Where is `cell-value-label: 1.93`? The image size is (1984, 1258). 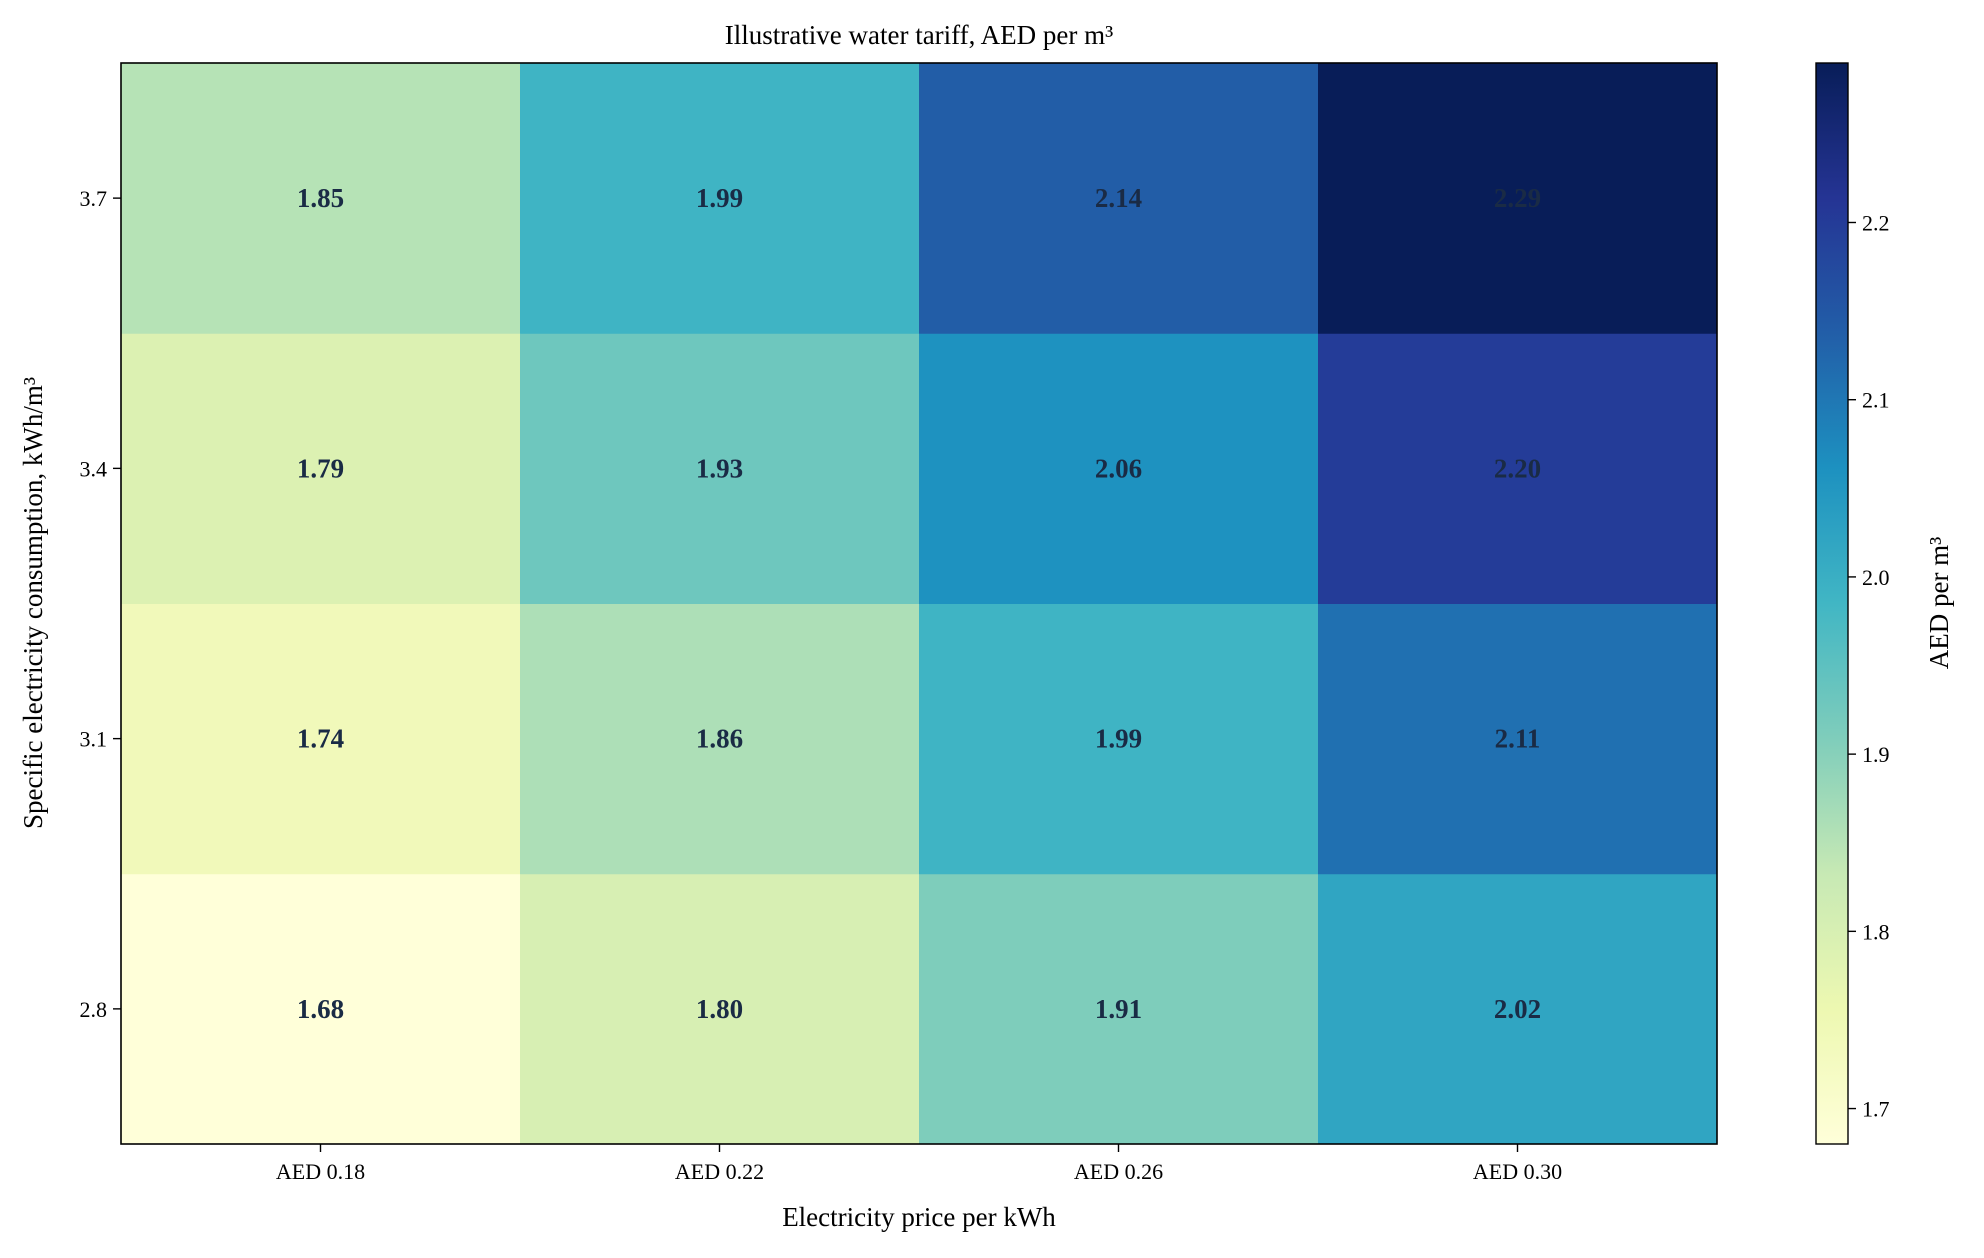 cell-value-label: 1.93 is located at coordinates (719, 468).